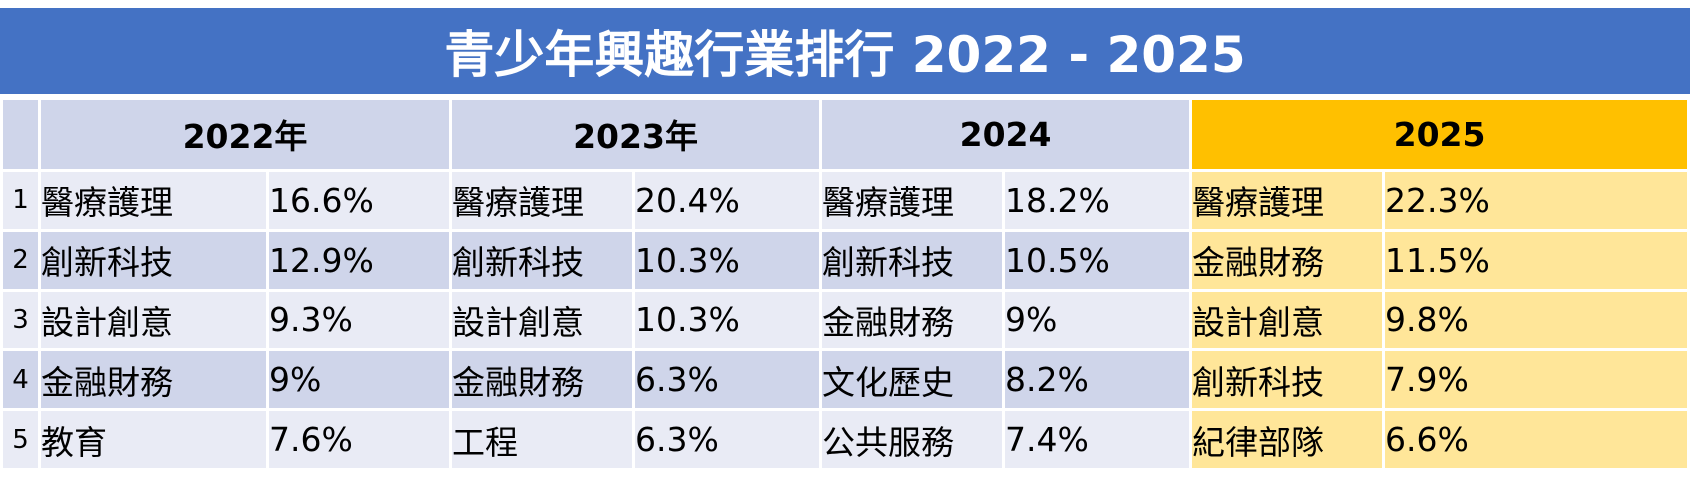 This screenshot has height=485, width=1690. I want to click on industry-cell: 公共服務, so click(912, 439).